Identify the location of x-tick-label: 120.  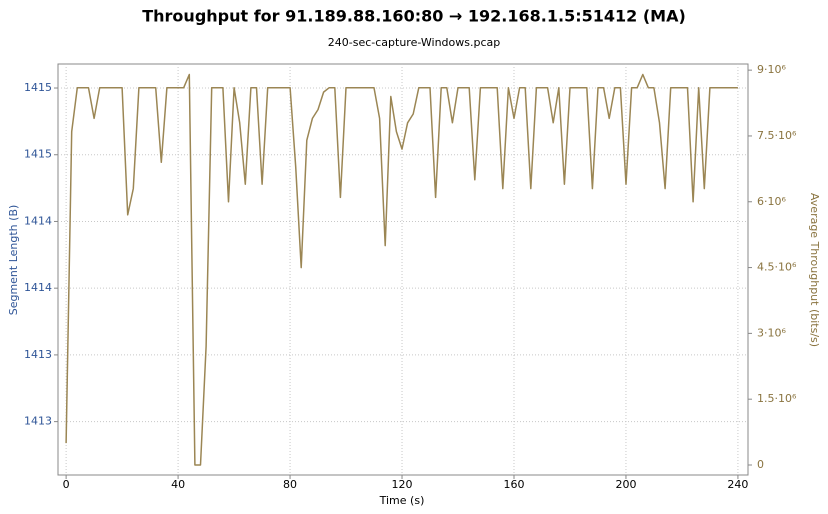
(402, 484).